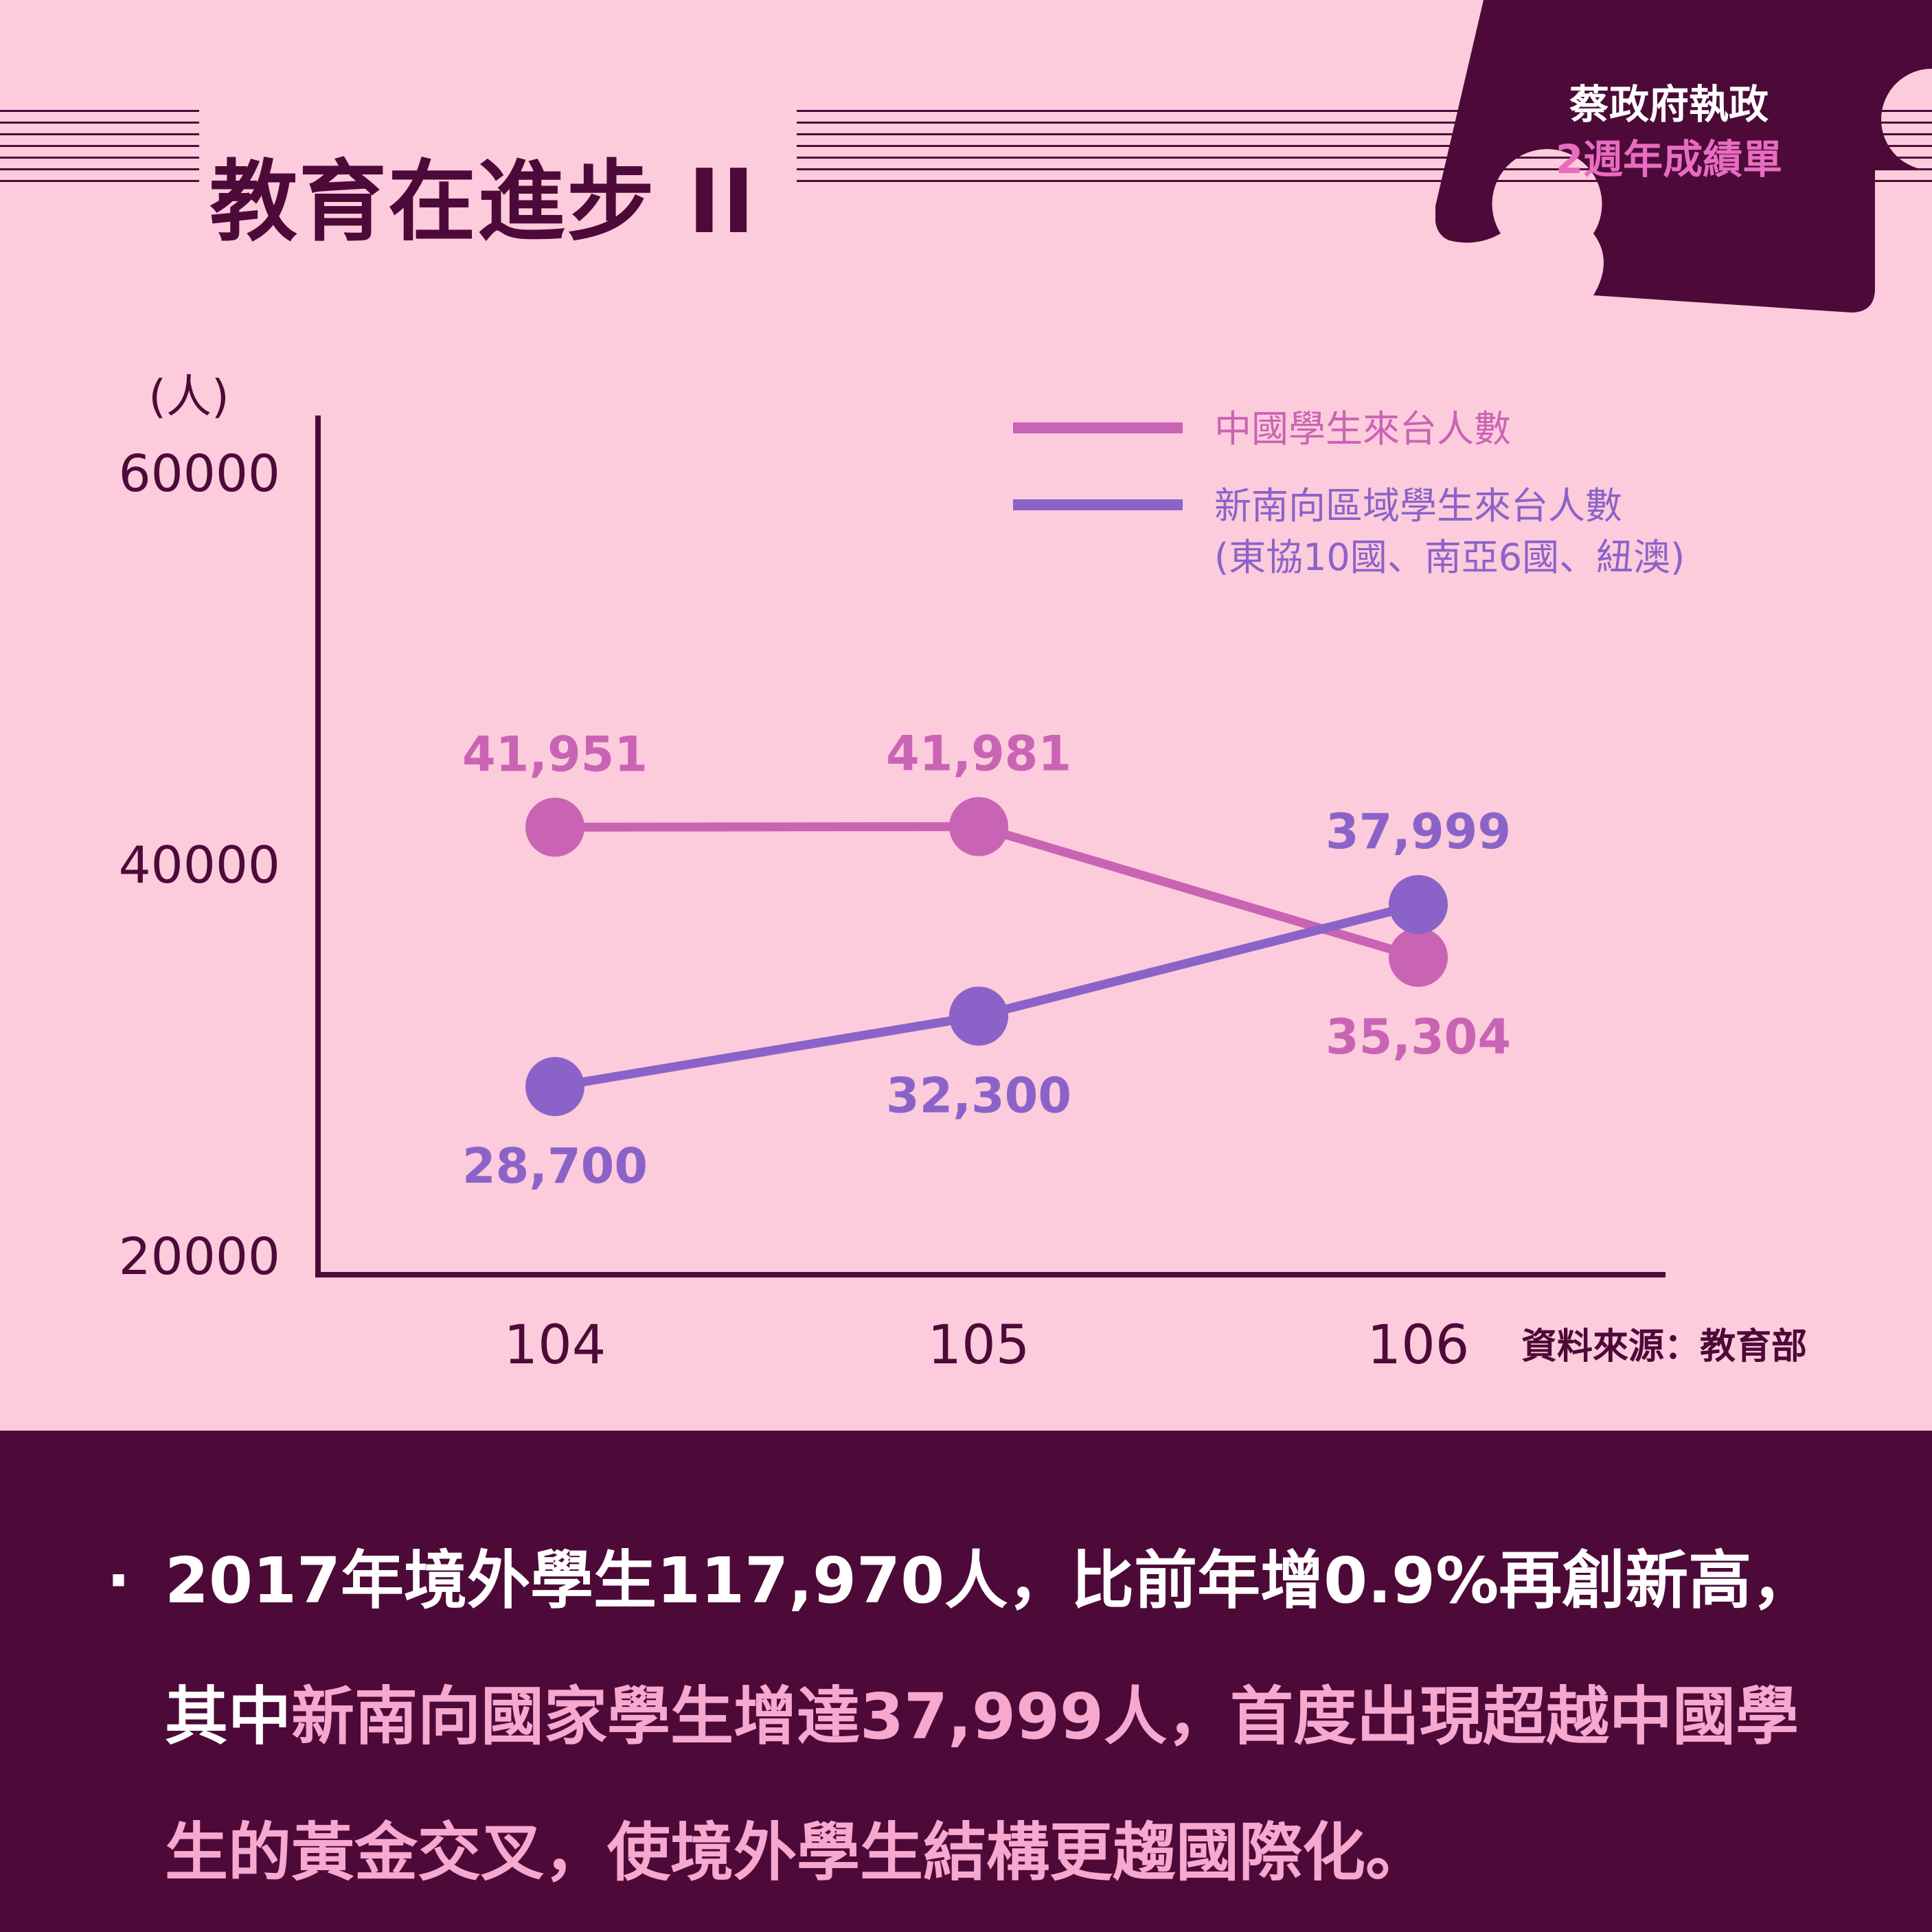 The image size is (1932, 1932). I want to click on y-tick-label: 40000, so click(199, 865).